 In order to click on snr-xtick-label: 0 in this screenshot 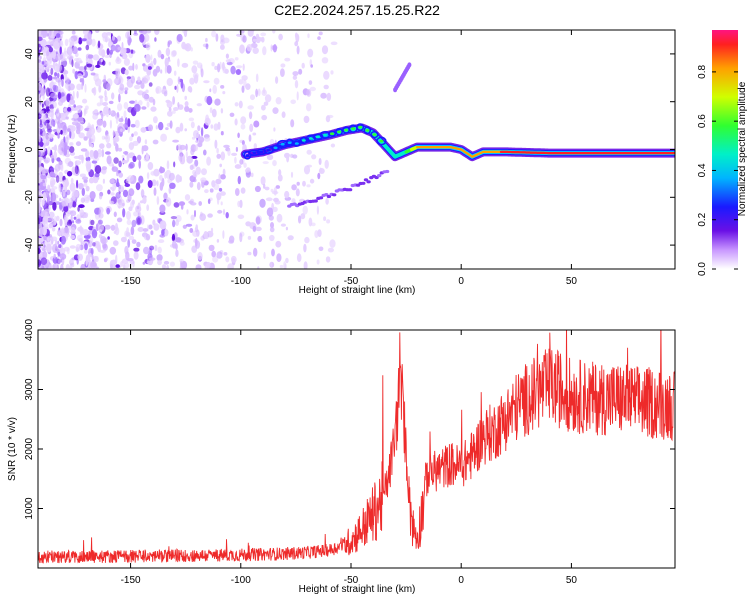, I will do `click(461, 580)`.